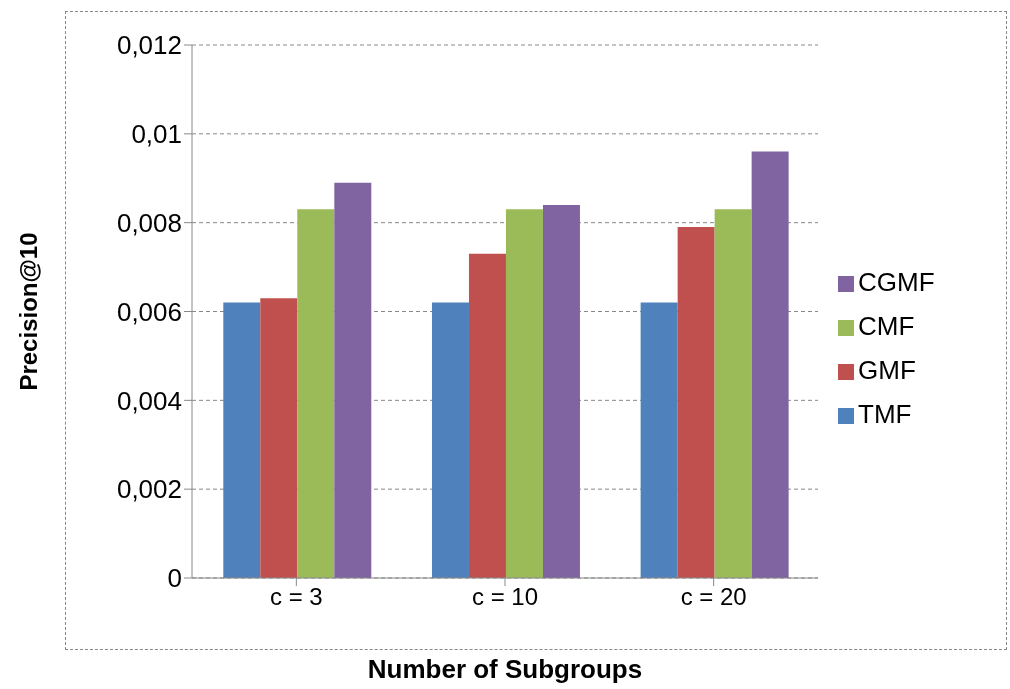 The width and height of the screenshot is (1010, 689). What do you see at coordinates (156, 134) in the screenshot?
I see `y-tick-label: 0,01` at bounding box center [156, 134].